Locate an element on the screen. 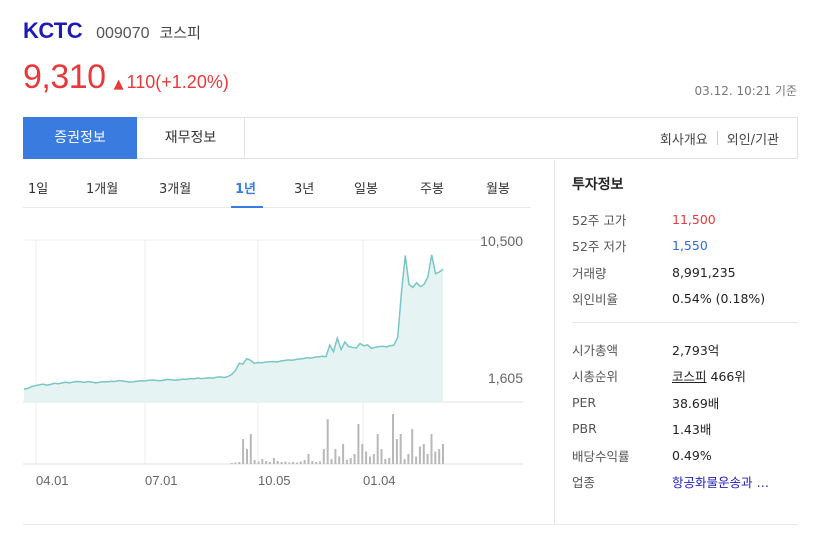 Image resolution: width=833 pixels, height=546 pixels. info-row: PER 38.69배 is located at coordinates (685, 402).